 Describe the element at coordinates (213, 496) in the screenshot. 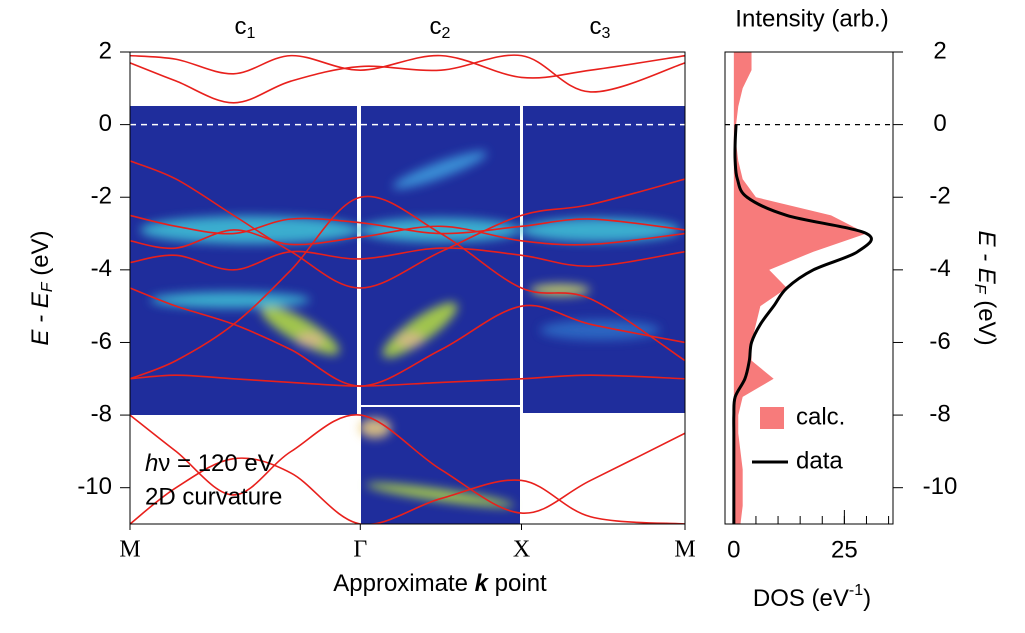

I see `annotation: 2D curvature` at that location.